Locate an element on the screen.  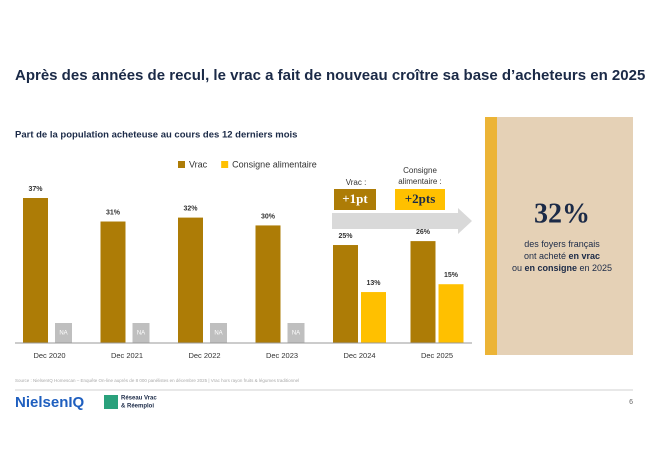
value-label: 37% is located at coordinates (35, 189).